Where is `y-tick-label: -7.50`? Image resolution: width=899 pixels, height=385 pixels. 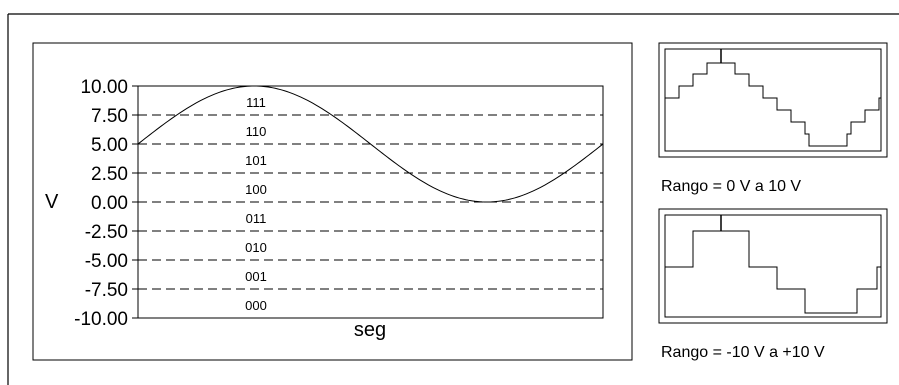
y-tick-label: -7.50 is located at coordinates (106, 290).